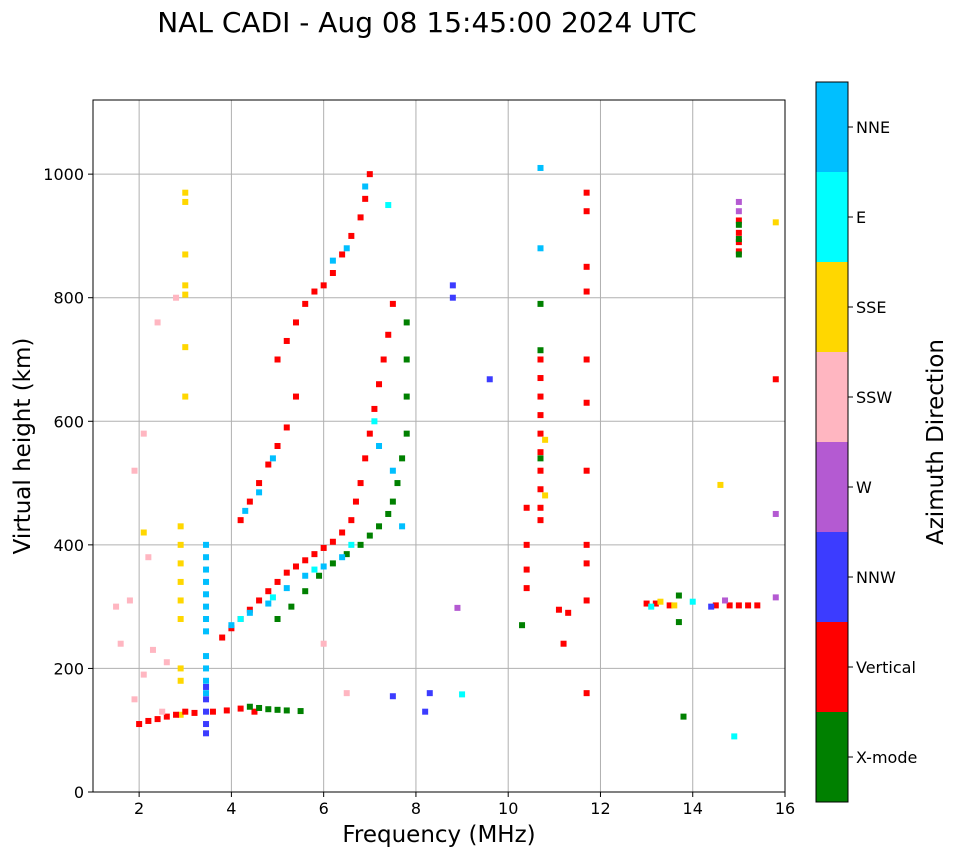 This screenshot has width=958, height=857. I want to click on colorbar-frame, so click(832, 442).